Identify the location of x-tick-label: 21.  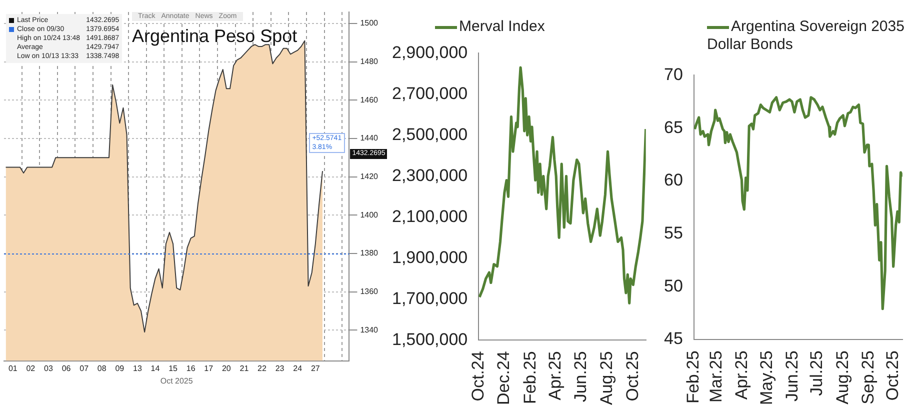
(245, 368).